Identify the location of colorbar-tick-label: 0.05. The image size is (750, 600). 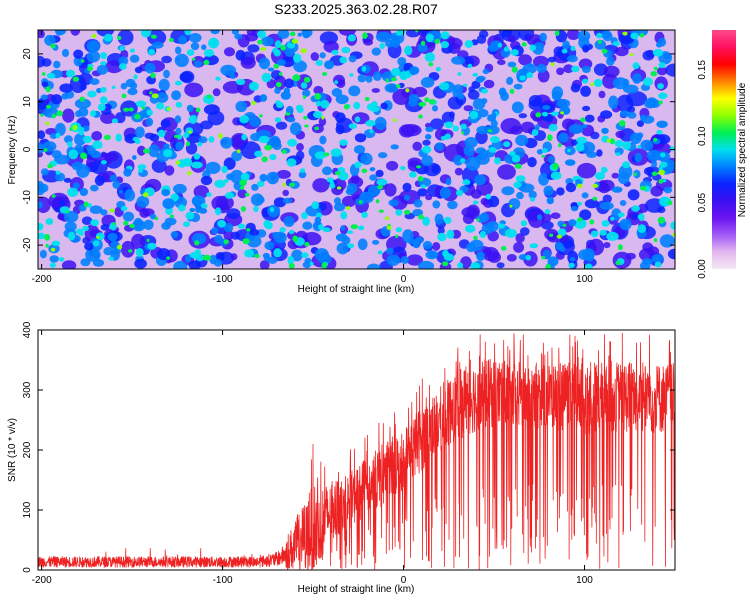
(702, 202).